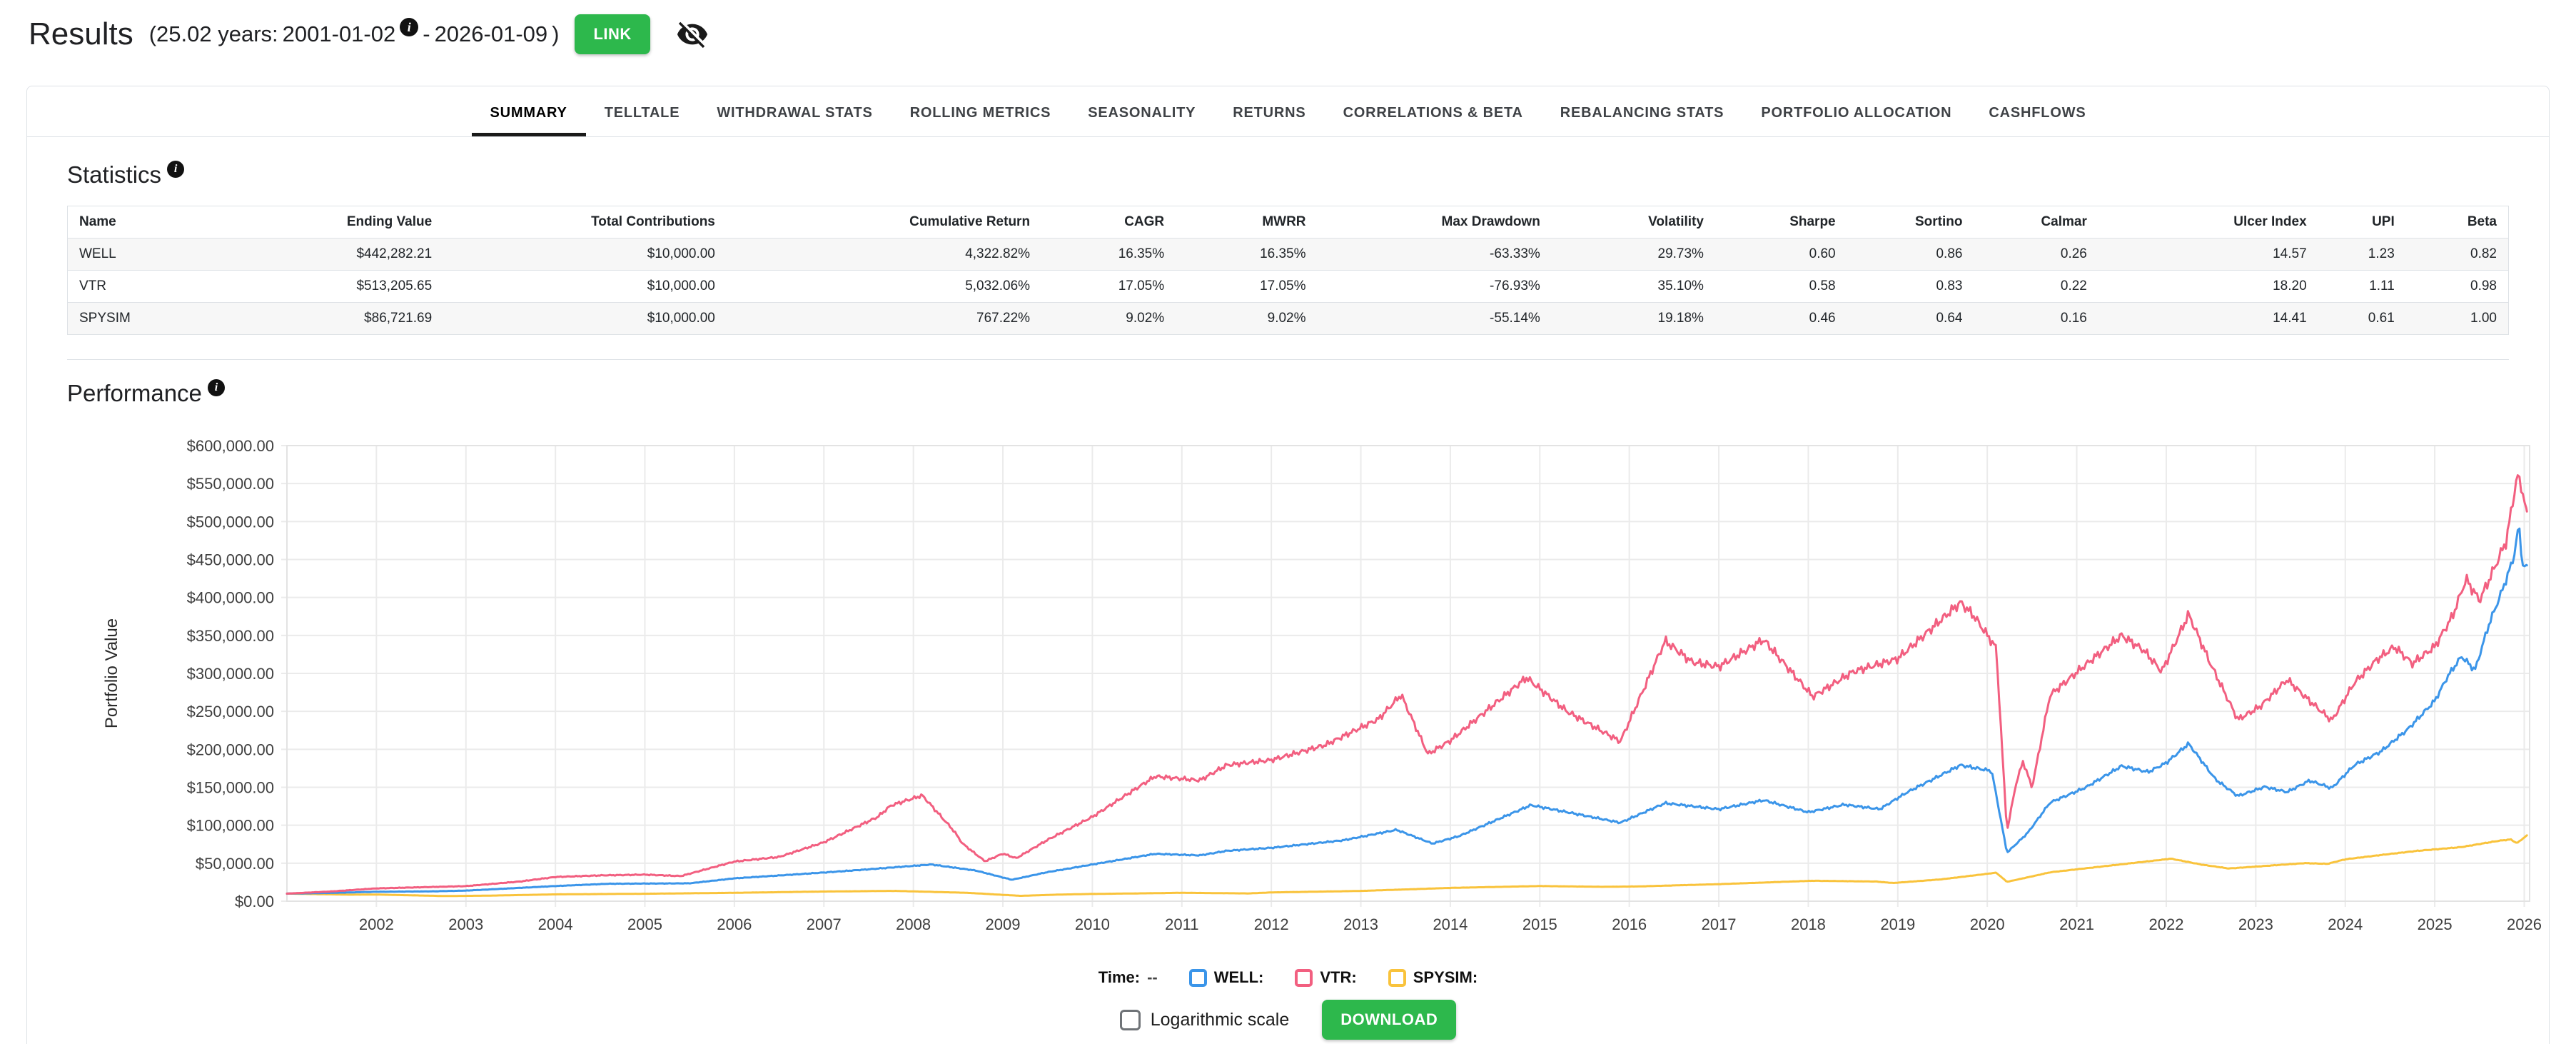 The width and height of the screenshot is (2576, 1044). I want to click on tab-rebalancing-stats: REBALANCING STATS, so click(1642, 113).